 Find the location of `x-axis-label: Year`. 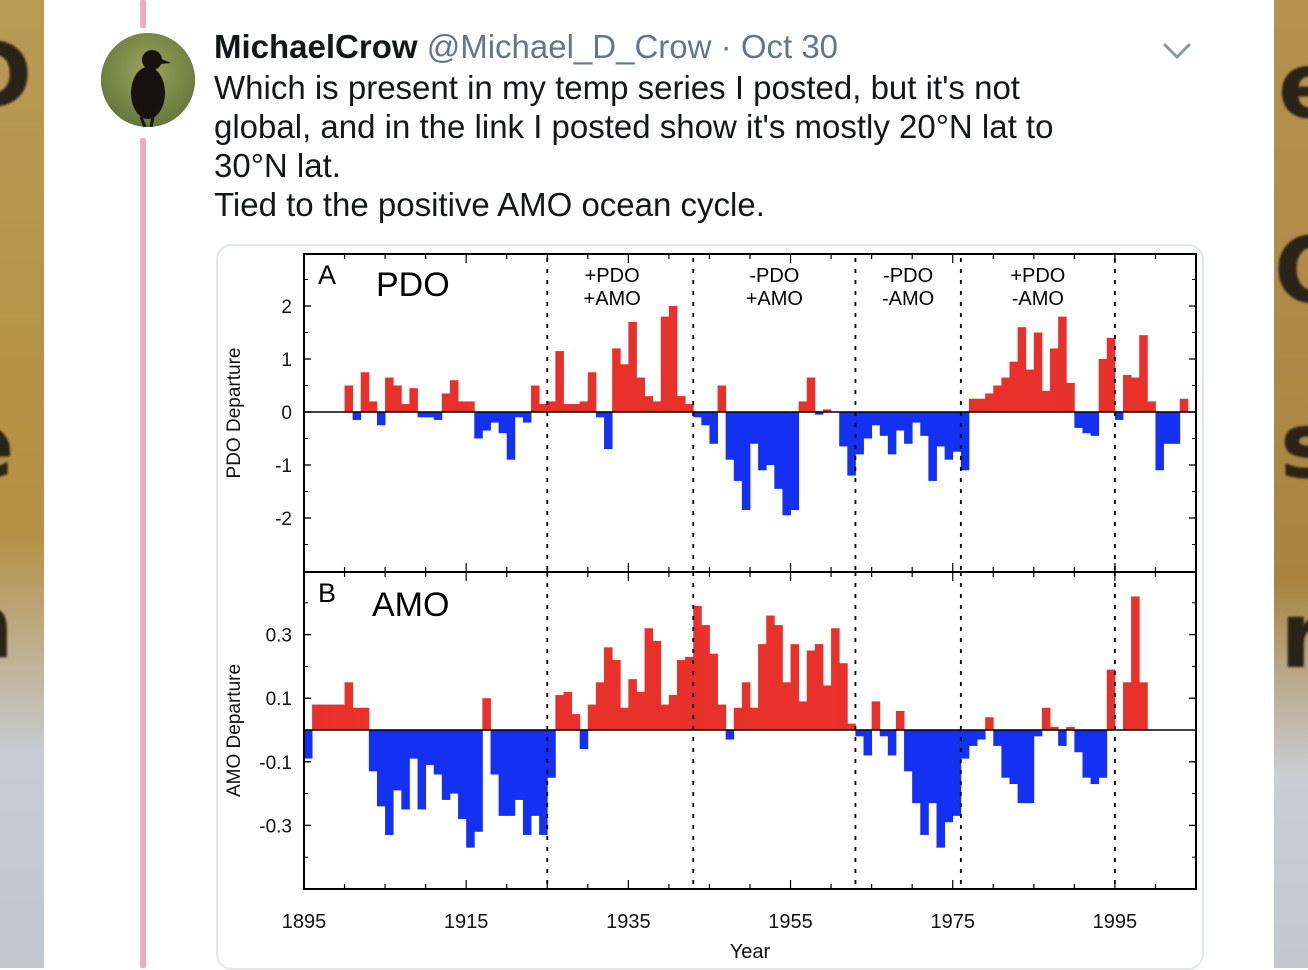

x-axis-label: Year is located at coordinates (750, 952).